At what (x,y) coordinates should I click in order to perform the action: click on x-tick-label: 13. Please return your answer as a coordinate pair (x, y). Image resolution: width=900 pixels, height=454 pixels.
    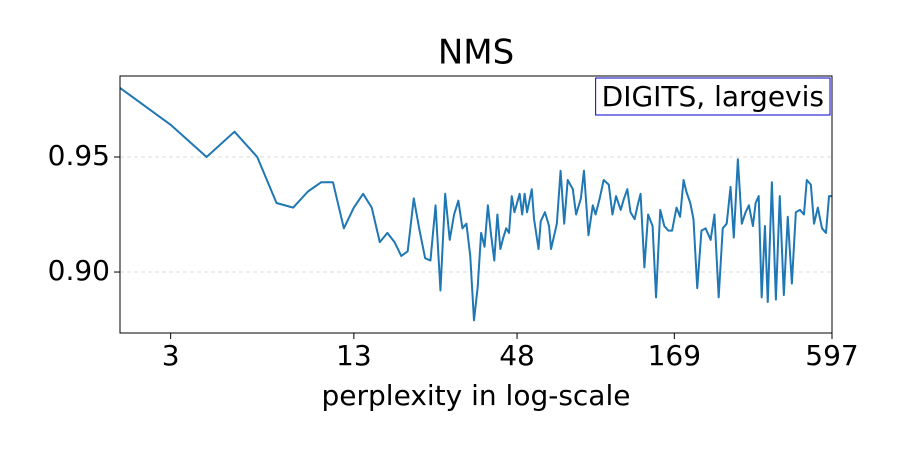
    Looking at the image, I should click on (354, 355).